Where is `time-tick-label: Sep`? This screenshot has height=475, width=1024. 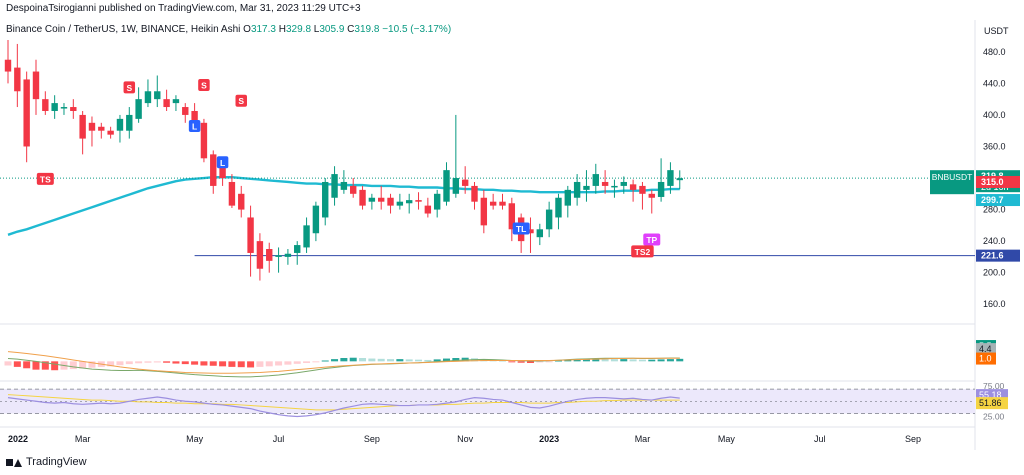
time-tick-label: Sep is located at coordinates (372, 439).